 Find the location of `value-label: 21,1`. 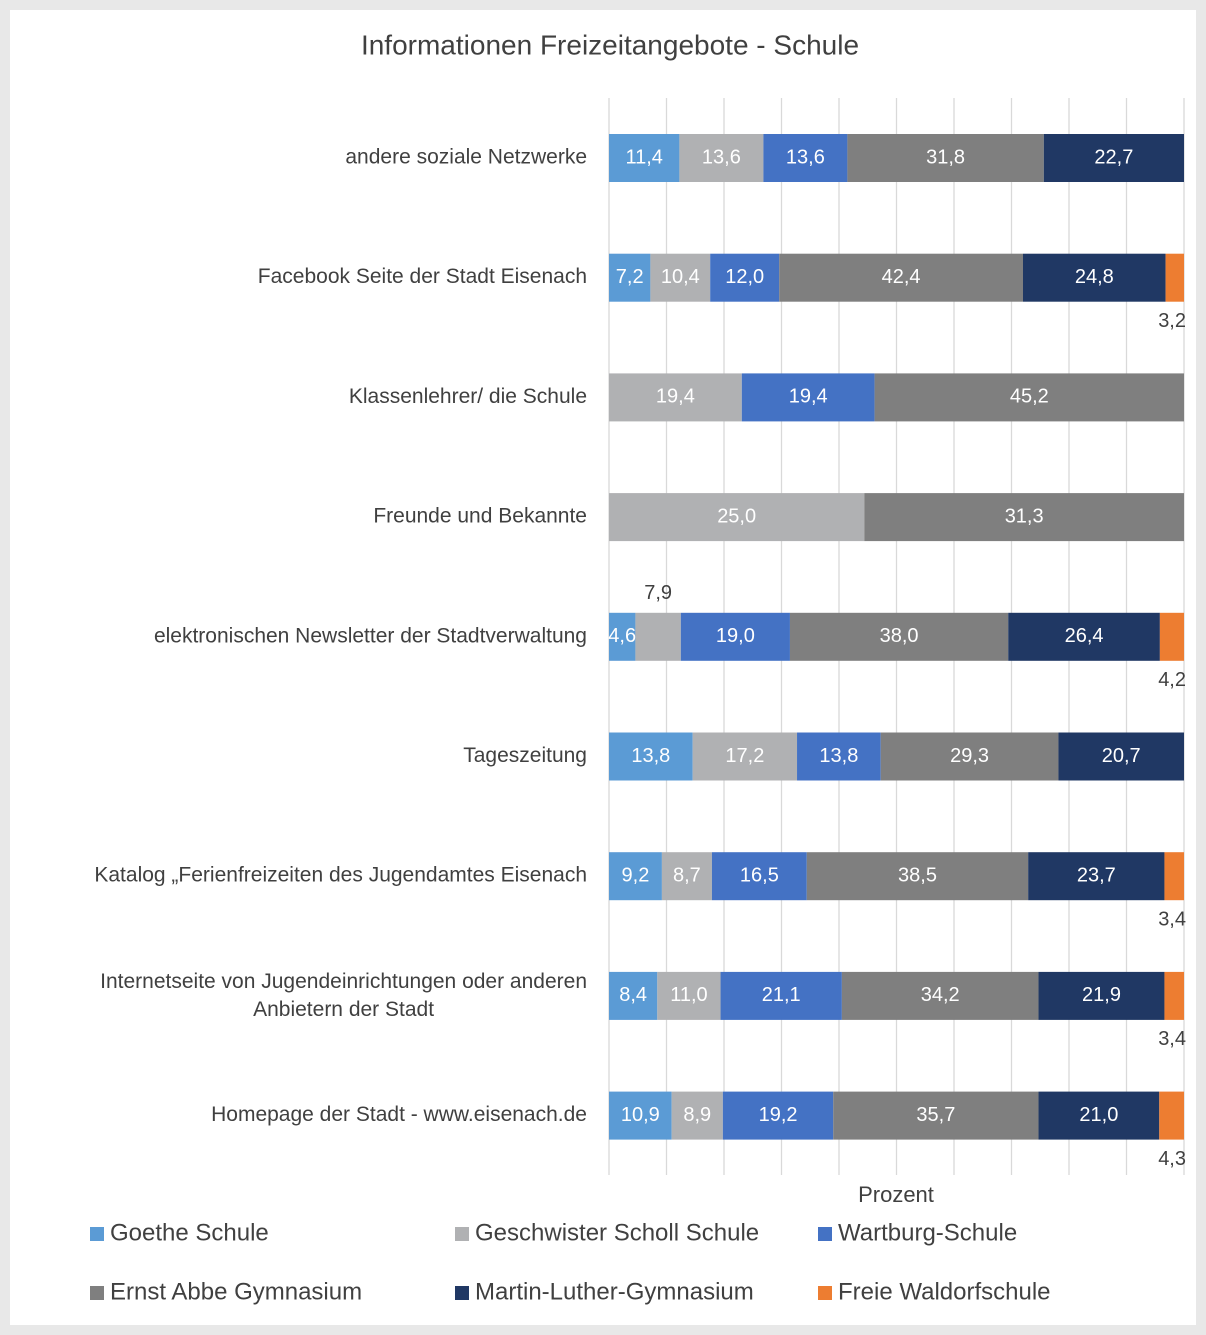

value-label: 21,1 is located at coordinates (781, 995).